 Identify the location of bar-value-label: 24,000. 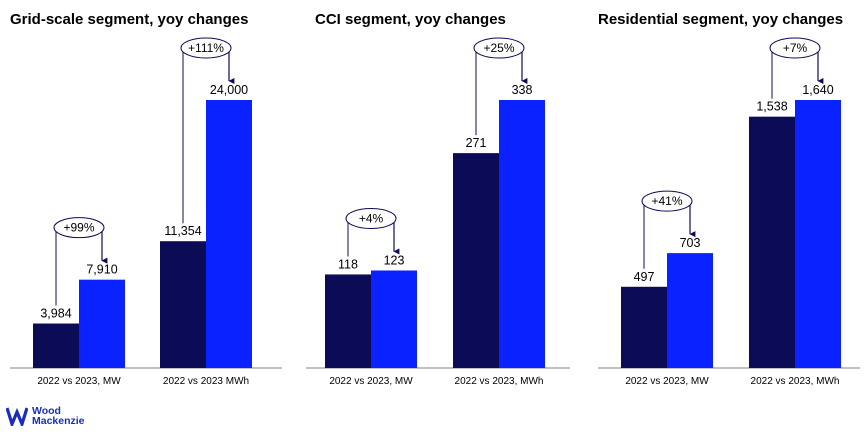
(229, 90).